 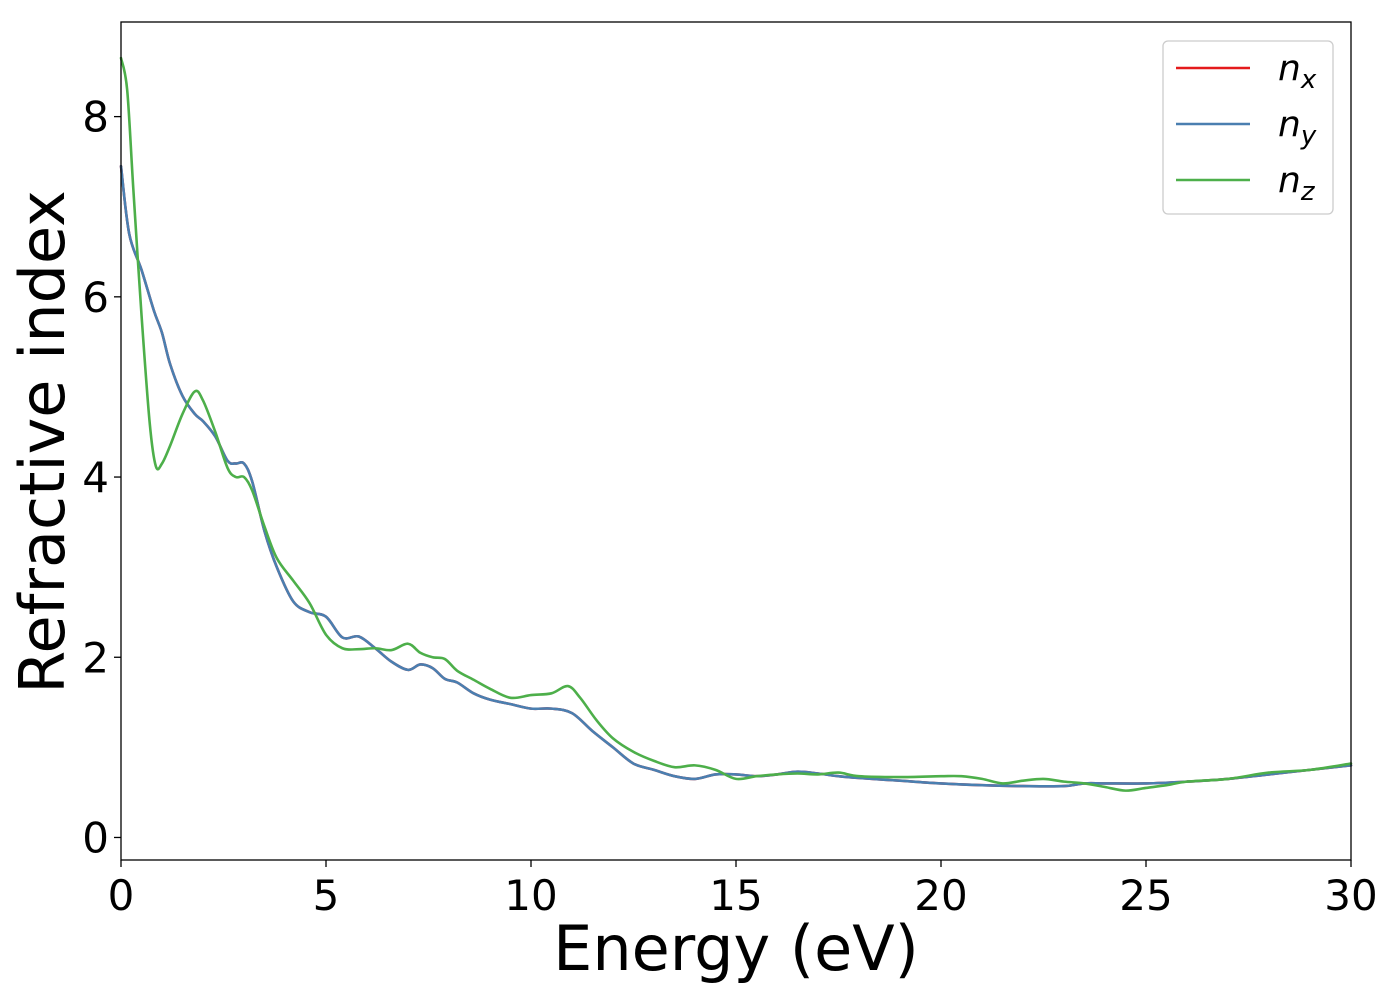 I want to click on y-tick-label: 8, so click(x=95, y=117).